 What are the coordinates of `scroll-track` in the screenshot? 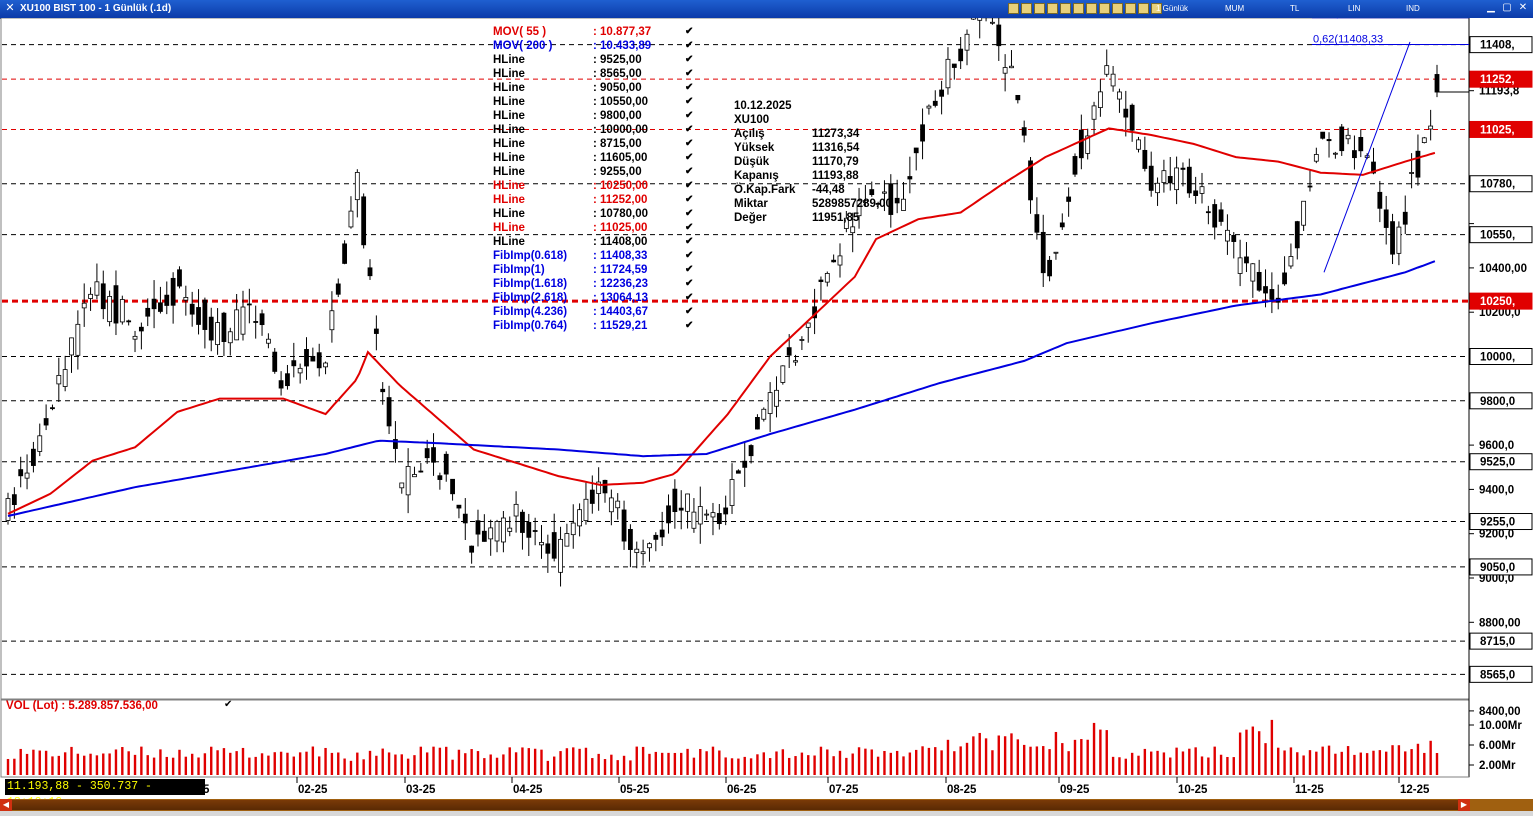 It's located at (741, 805).